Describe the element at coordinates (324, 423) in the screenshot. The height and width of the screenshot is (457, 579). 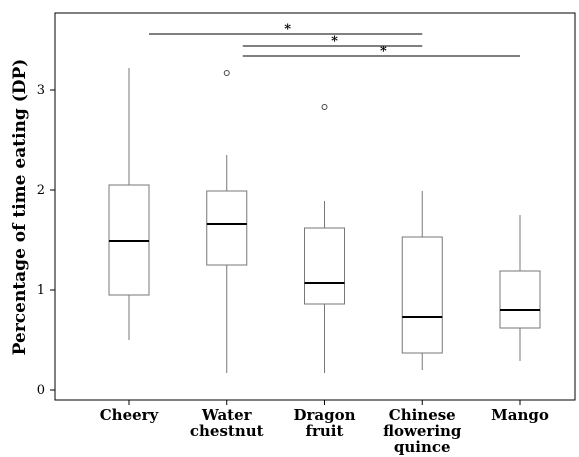
I see `x-category-label-2: Dragon fruit` at that location.